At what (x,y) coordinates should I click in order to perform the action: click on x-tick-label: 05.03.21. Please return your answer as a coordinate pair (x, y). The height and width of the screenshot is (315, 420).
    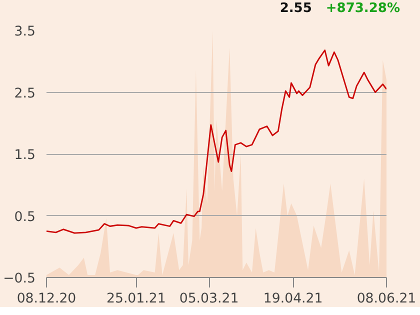
    Looking at the image, I should click on (209, 299).